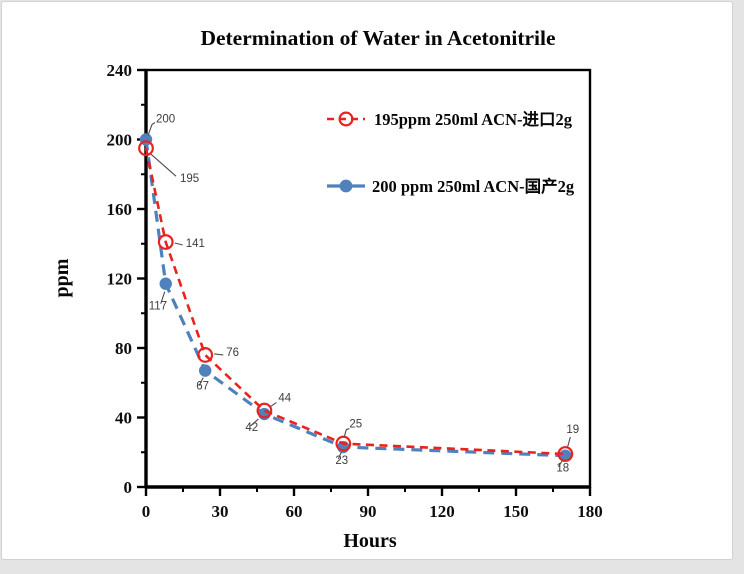 Image resolution: width=744 pixels, height=574 pixels. What do you see at coordinates (377, 38) in the screenshot?
I see `chart-title: Determination of Water in Acetonitrile` at bounding box center [377, 38].